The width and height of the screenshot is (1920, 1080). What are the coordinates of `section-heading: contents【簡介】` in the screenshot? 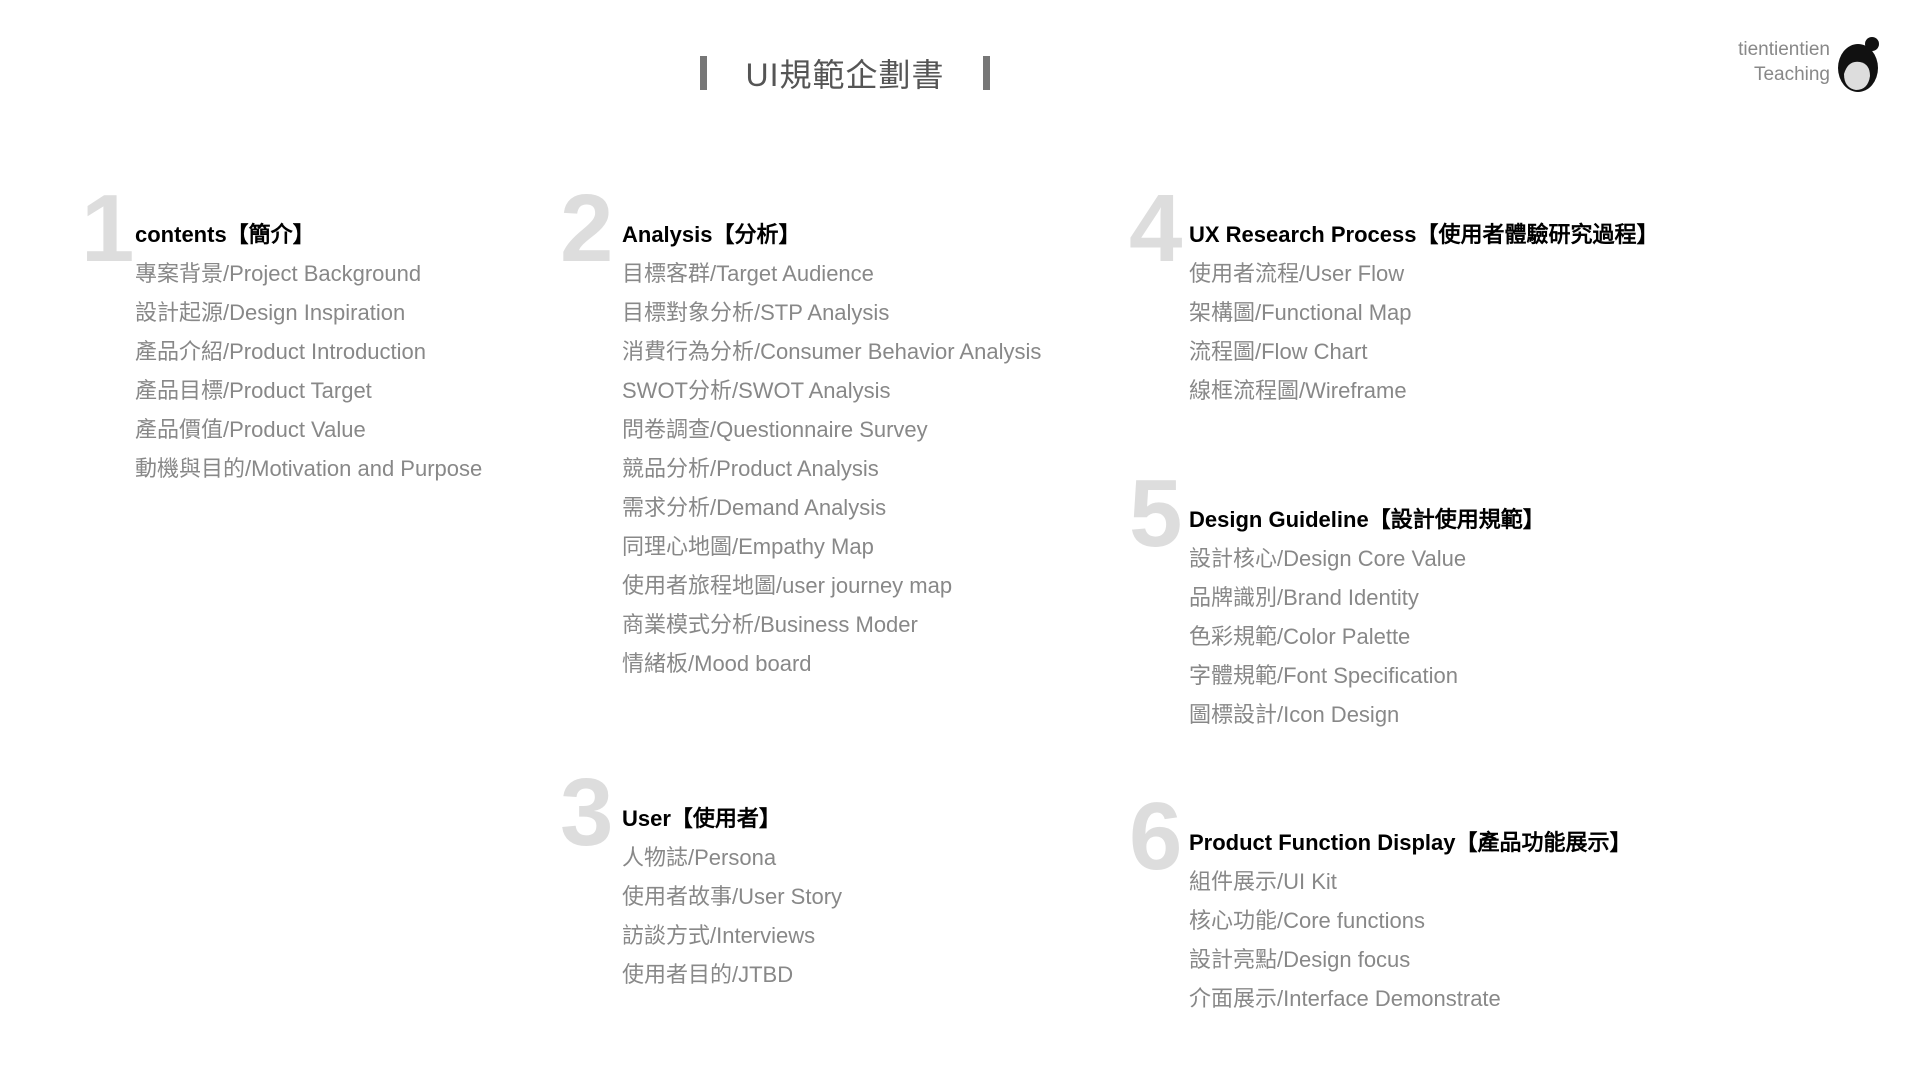 It's located at (225, 234).